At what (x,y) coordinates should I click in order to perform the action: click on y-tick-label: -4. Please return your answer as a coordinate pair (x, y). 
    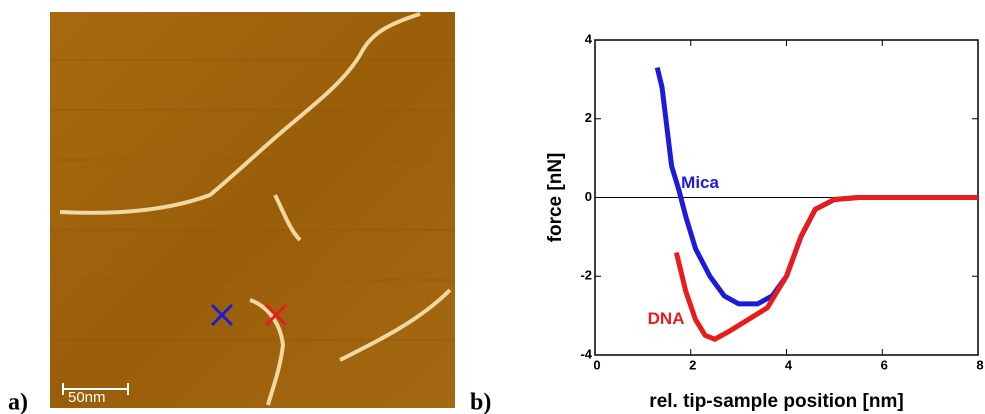
    Looking at the image, I should click on (586, 353).